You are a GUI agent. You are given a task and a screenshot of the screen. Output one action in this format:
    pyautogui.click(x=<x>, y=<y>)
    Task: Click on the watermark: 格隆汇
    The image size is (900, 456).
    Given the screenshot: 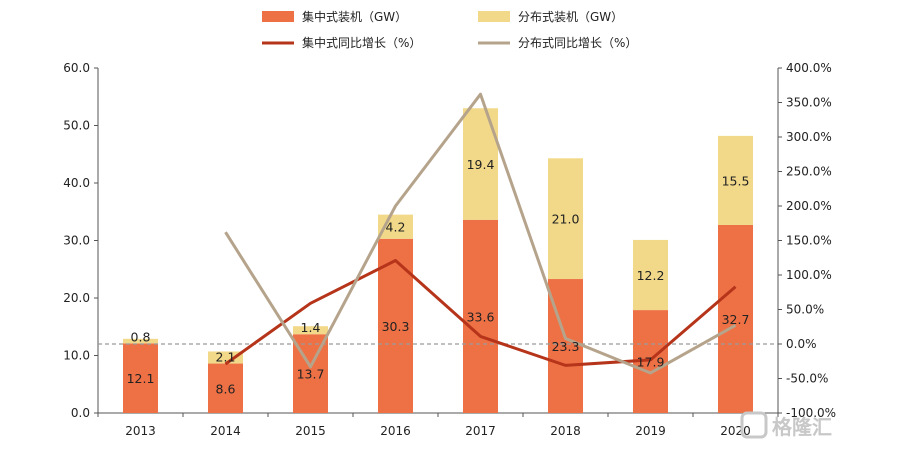 What is the action you would take?
    pyautogui.click(x=786, y=425)
    